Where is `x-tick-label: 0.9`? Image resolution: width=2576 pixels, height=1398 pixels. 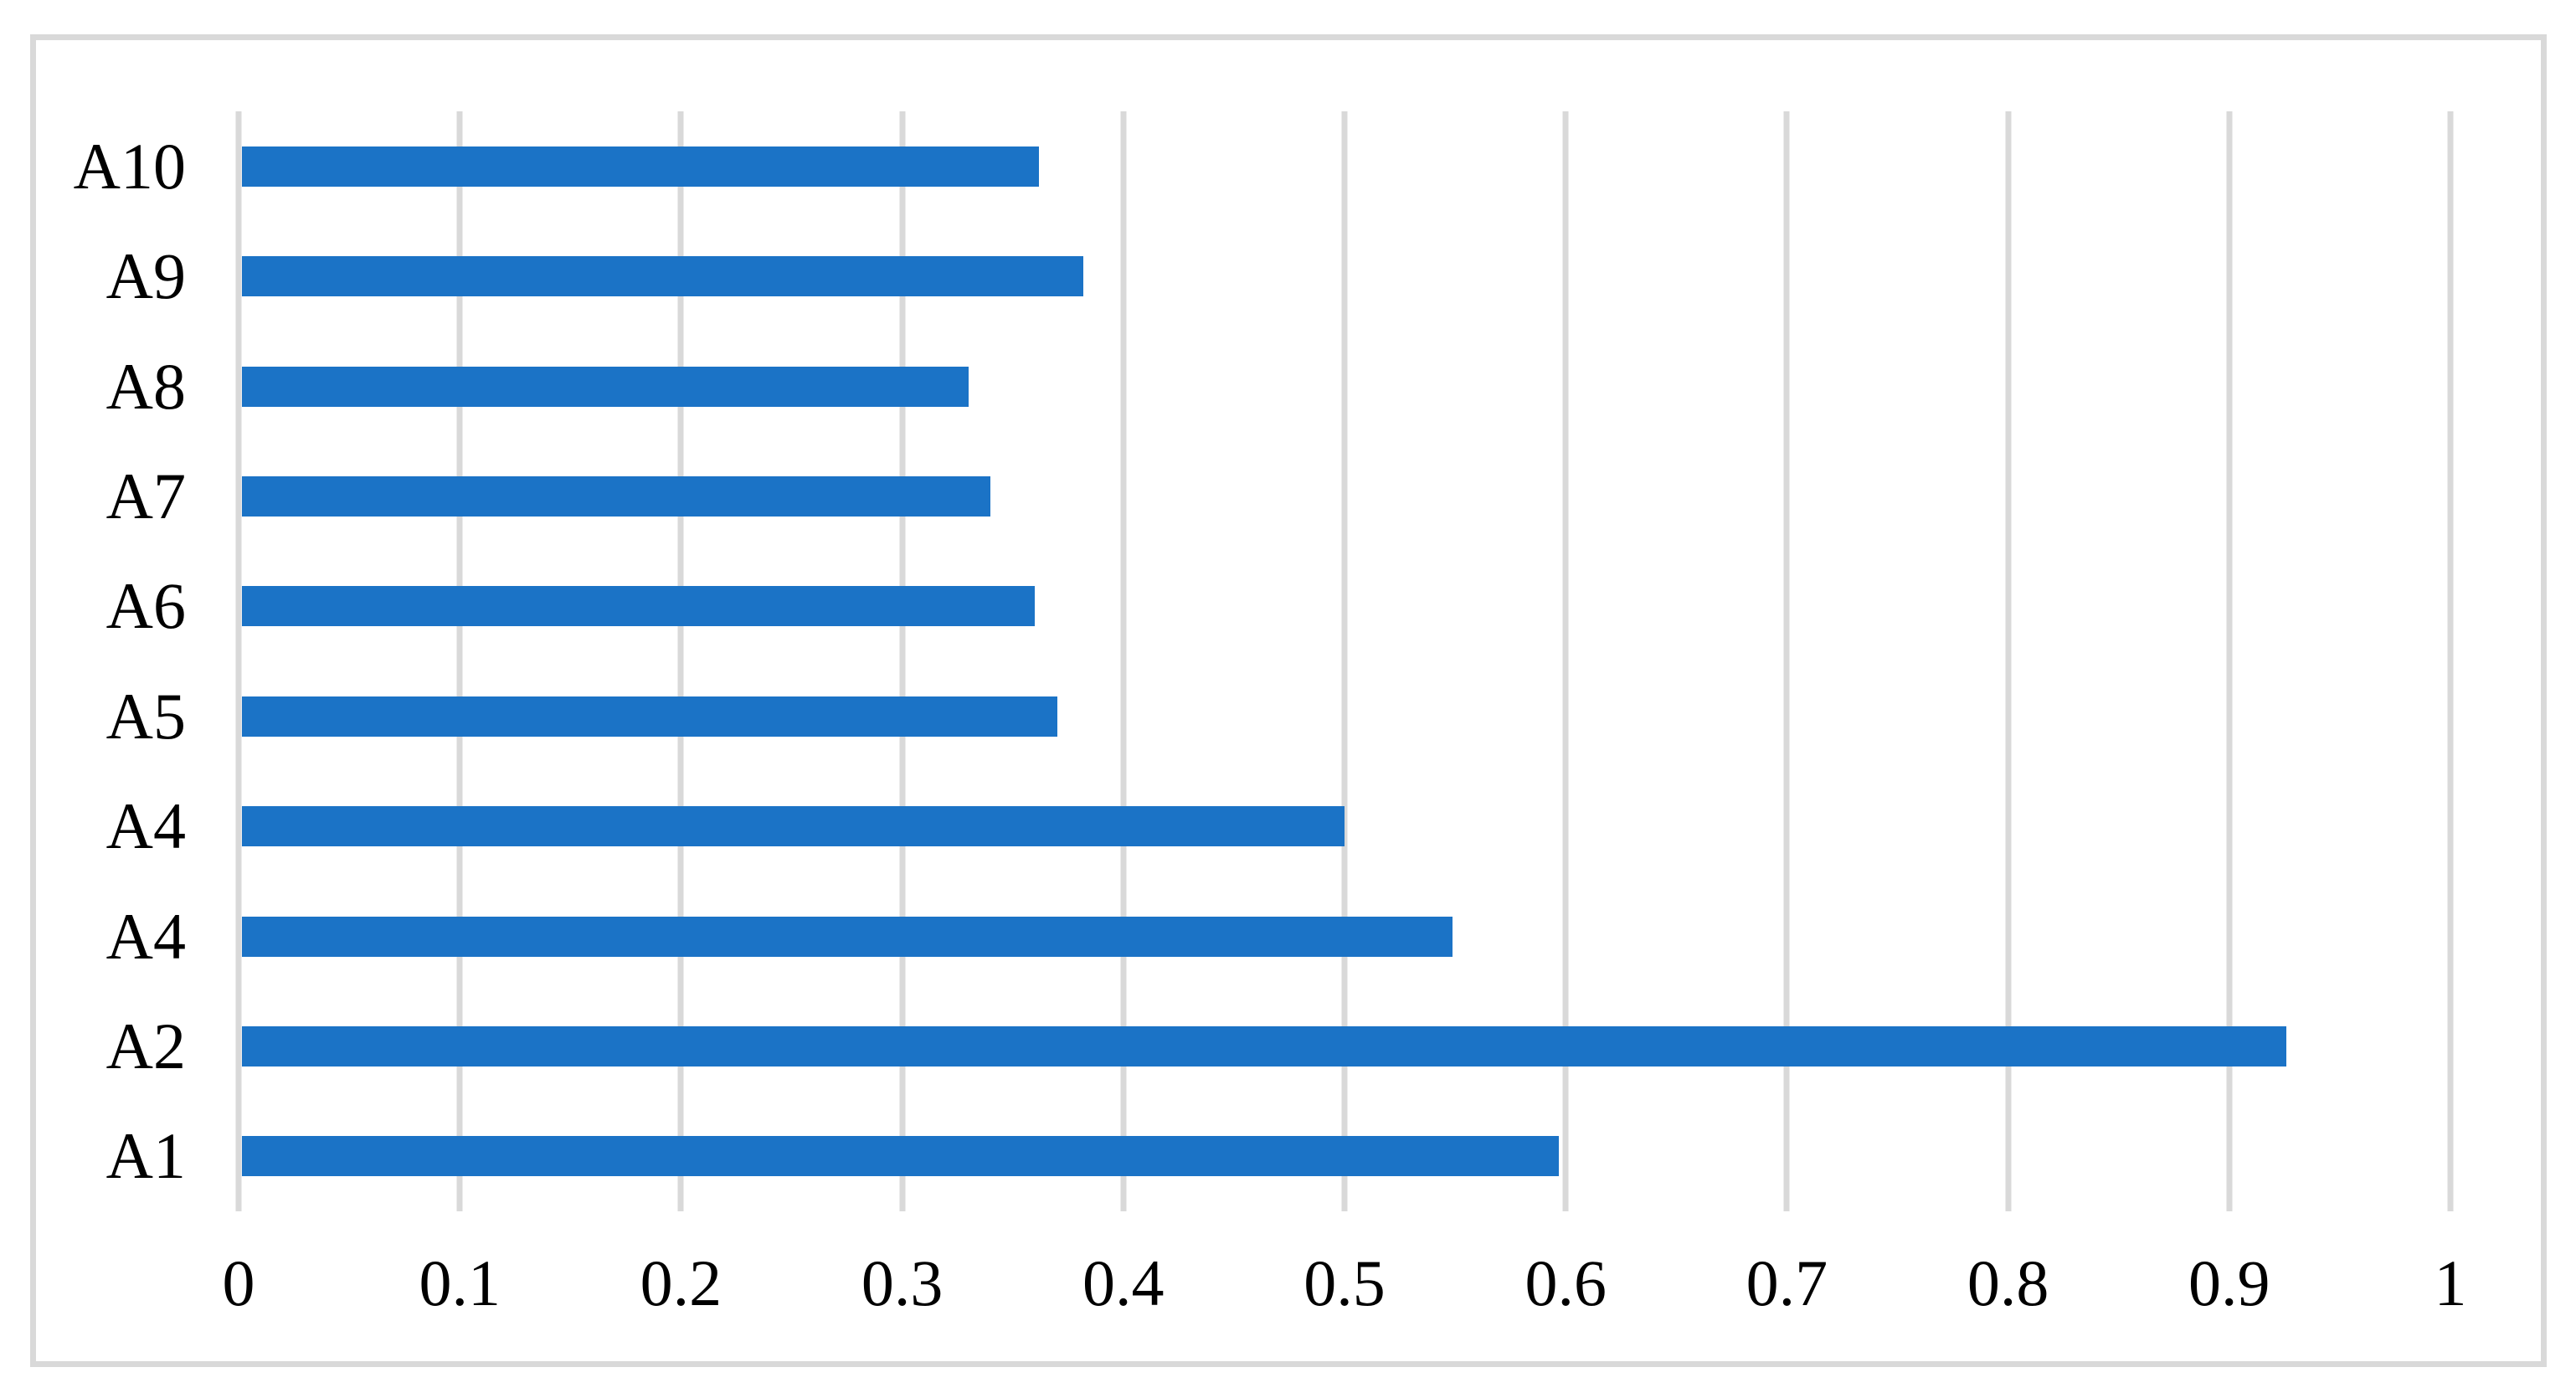
x-tick-label: 0.9 is located at coordinates (2229, 1283).